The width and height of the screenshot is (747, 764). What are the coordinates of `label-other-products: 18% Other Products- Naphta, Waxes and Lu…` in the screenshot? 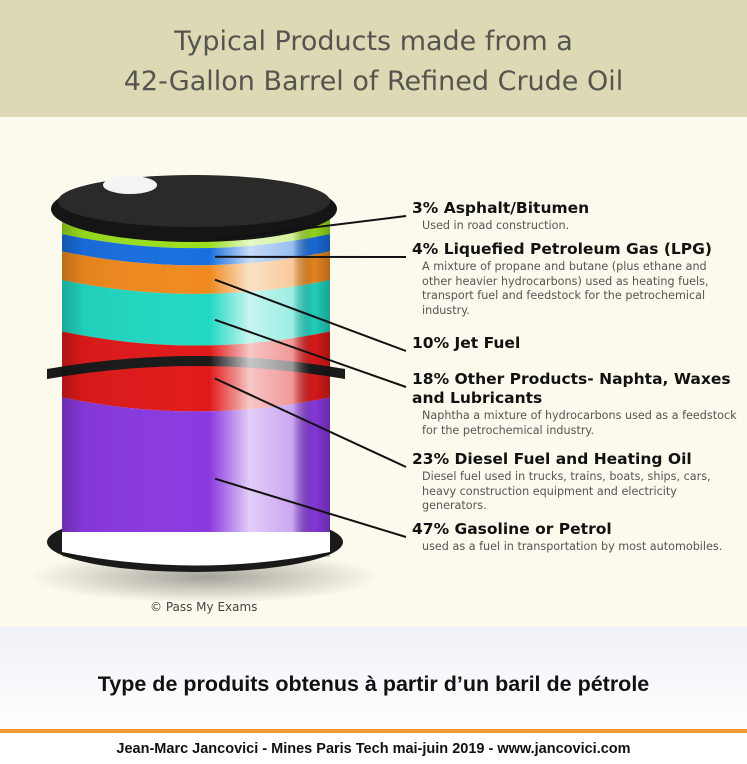 It's located at (577, 404).